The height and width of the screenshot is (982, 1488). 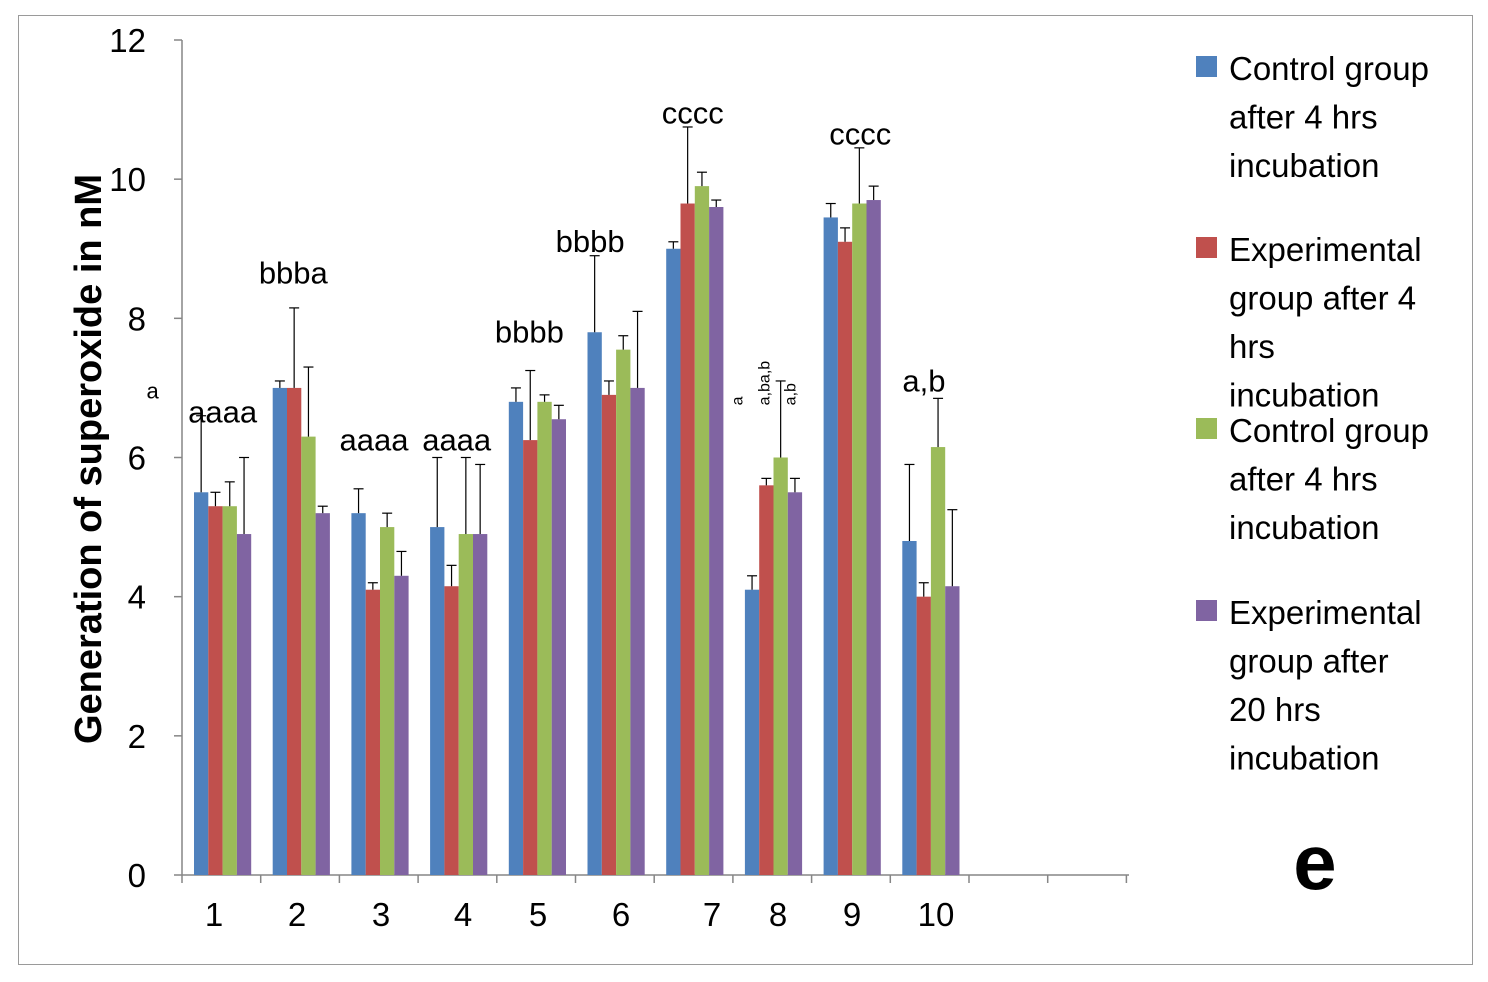 What do you see at coordinates (137, 736) in the screenshot?
I see `y-tick-label: 2` at bounding box center [137, 736].